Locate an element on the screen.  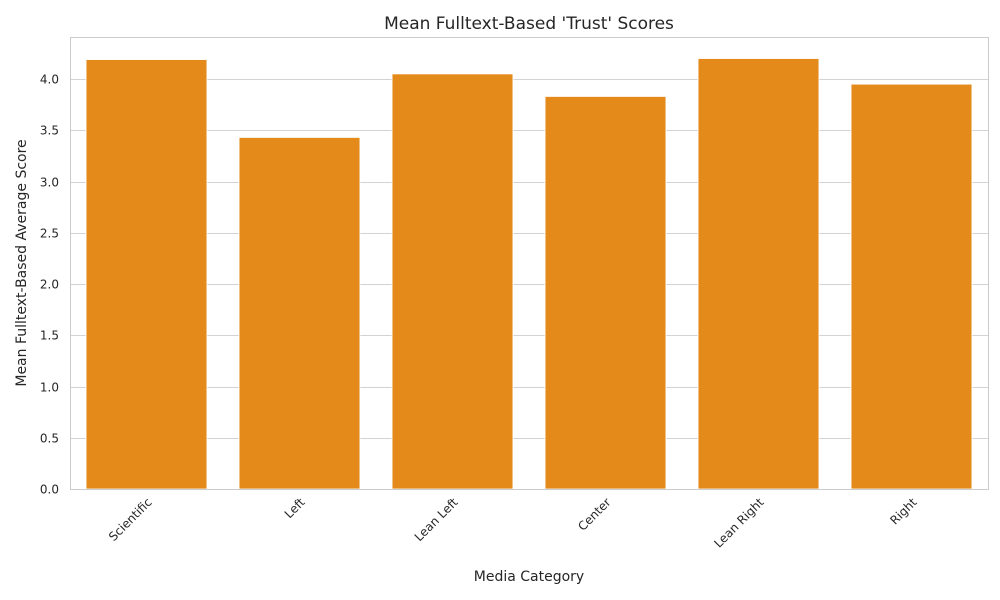
bar-center is located at coordinates (605, 293).